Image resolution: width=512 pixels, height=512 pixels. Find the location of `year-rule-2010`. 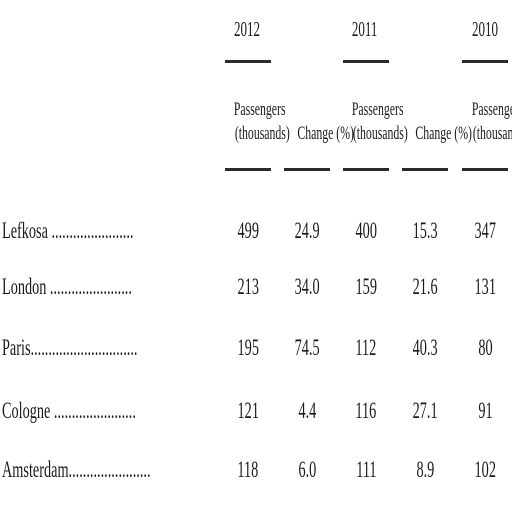

year-rule-2010 is located at coordinates (485, 61).